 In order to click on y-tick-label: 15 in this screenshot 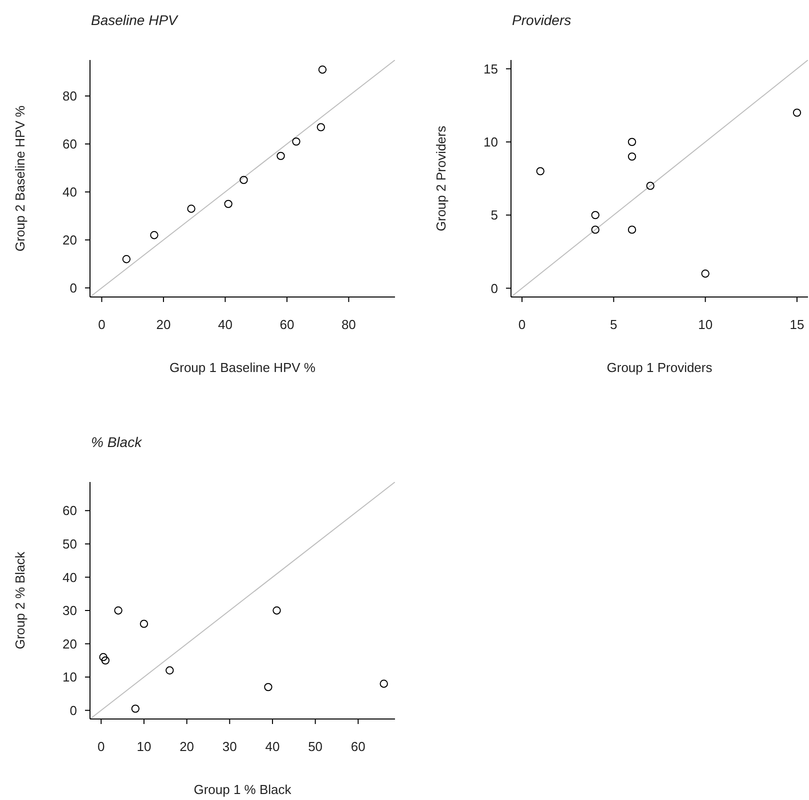, I will do `click(491, 68)`.